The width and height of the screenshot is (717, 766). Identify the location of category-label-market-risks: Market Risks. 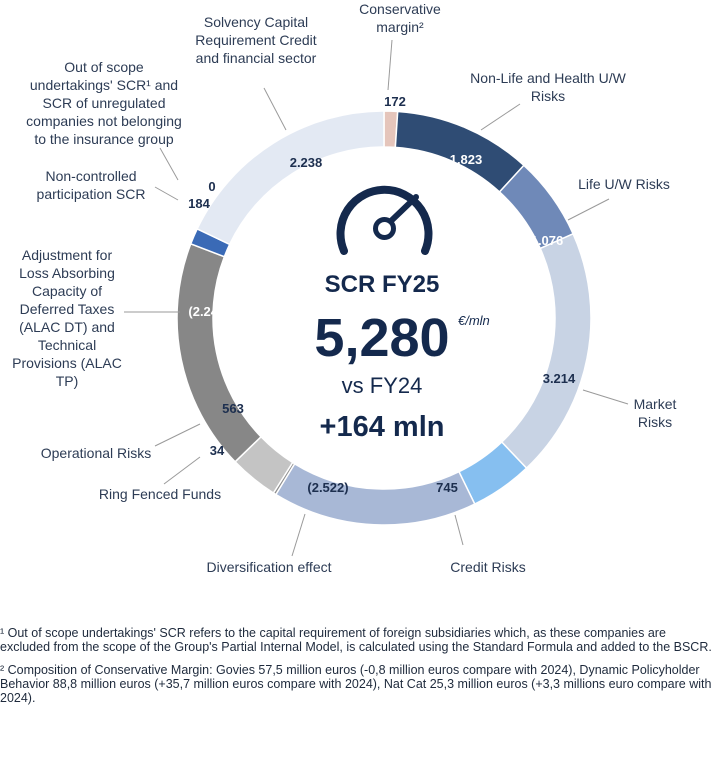
(655, 413).